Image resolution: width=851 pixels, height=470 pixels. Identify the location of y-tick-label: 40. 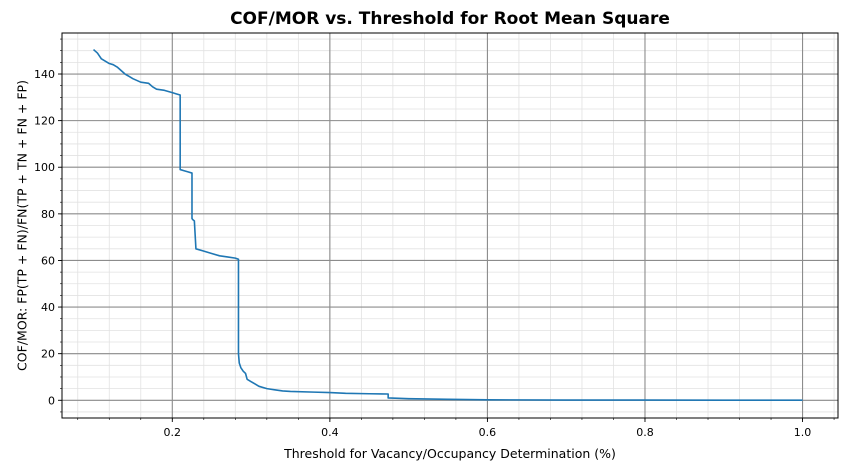
(48, 307).